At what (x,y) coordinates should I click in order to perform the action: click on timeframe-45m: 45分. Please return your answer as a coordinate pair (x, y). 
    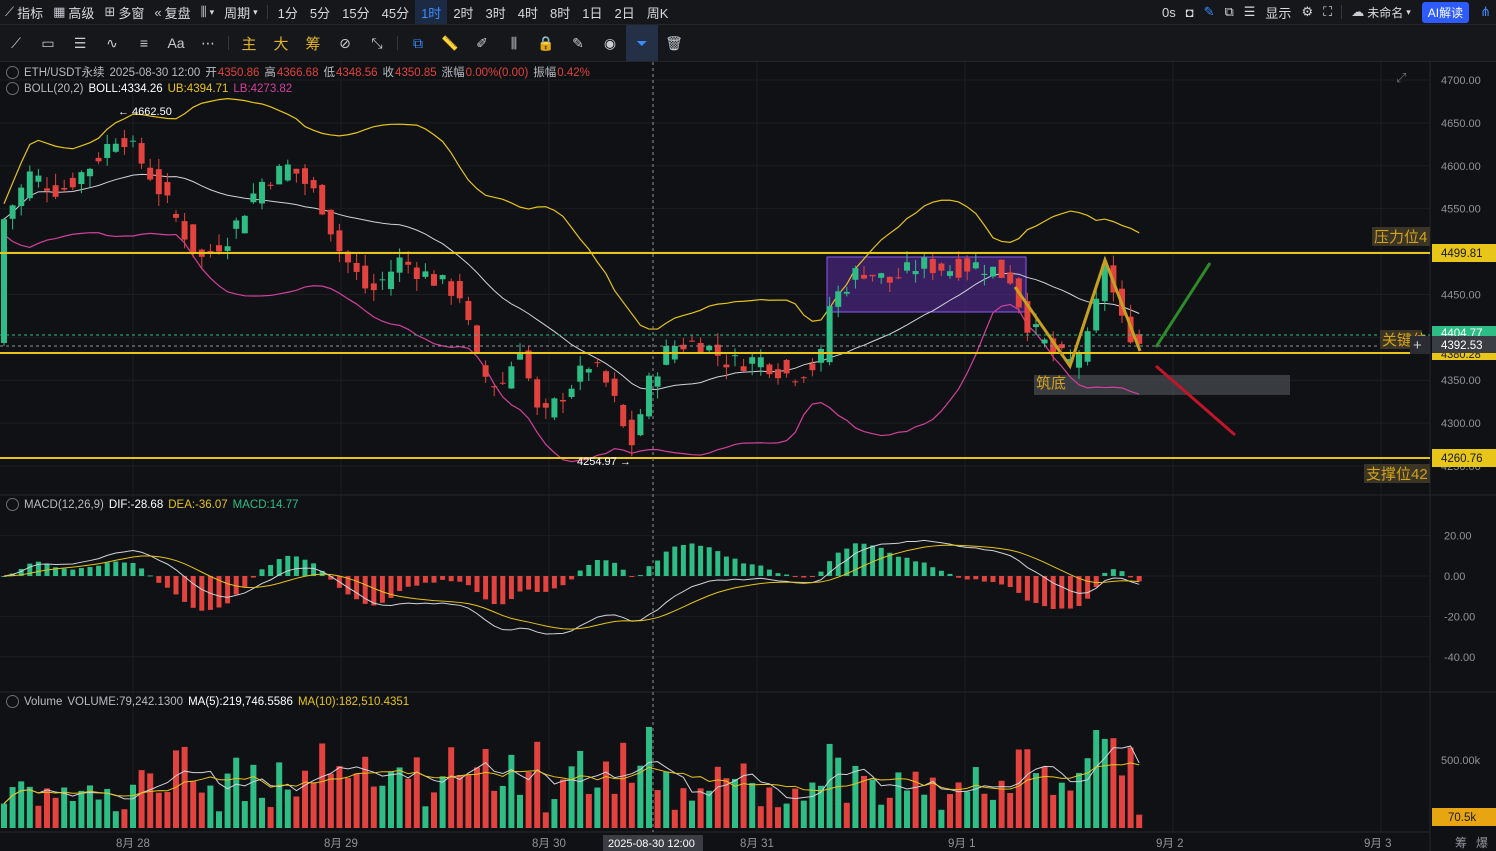
    Looking at the image, I should click on (395, 13).